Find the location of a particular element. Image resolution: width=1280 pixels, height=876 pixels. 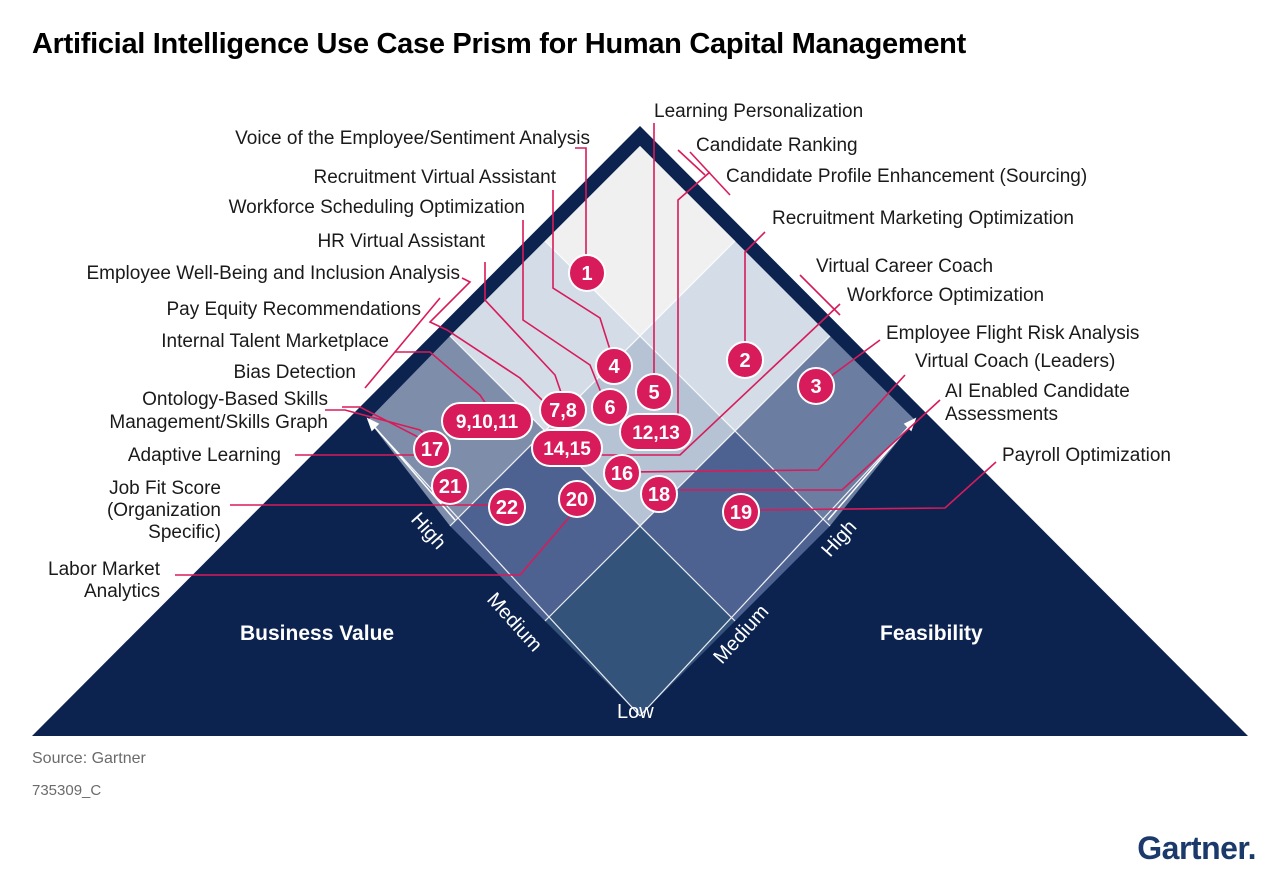

badge-label: 16 is located at coordinates (622, 474).